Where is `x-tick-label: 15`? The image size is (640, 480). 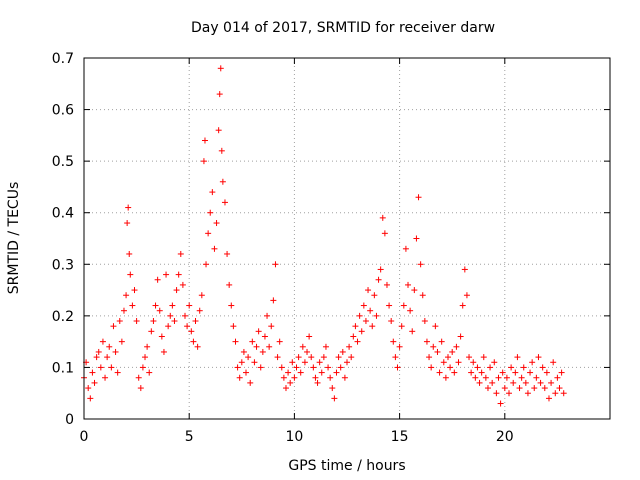 x-tick-label: 15 is located at coordinates (400, 437).